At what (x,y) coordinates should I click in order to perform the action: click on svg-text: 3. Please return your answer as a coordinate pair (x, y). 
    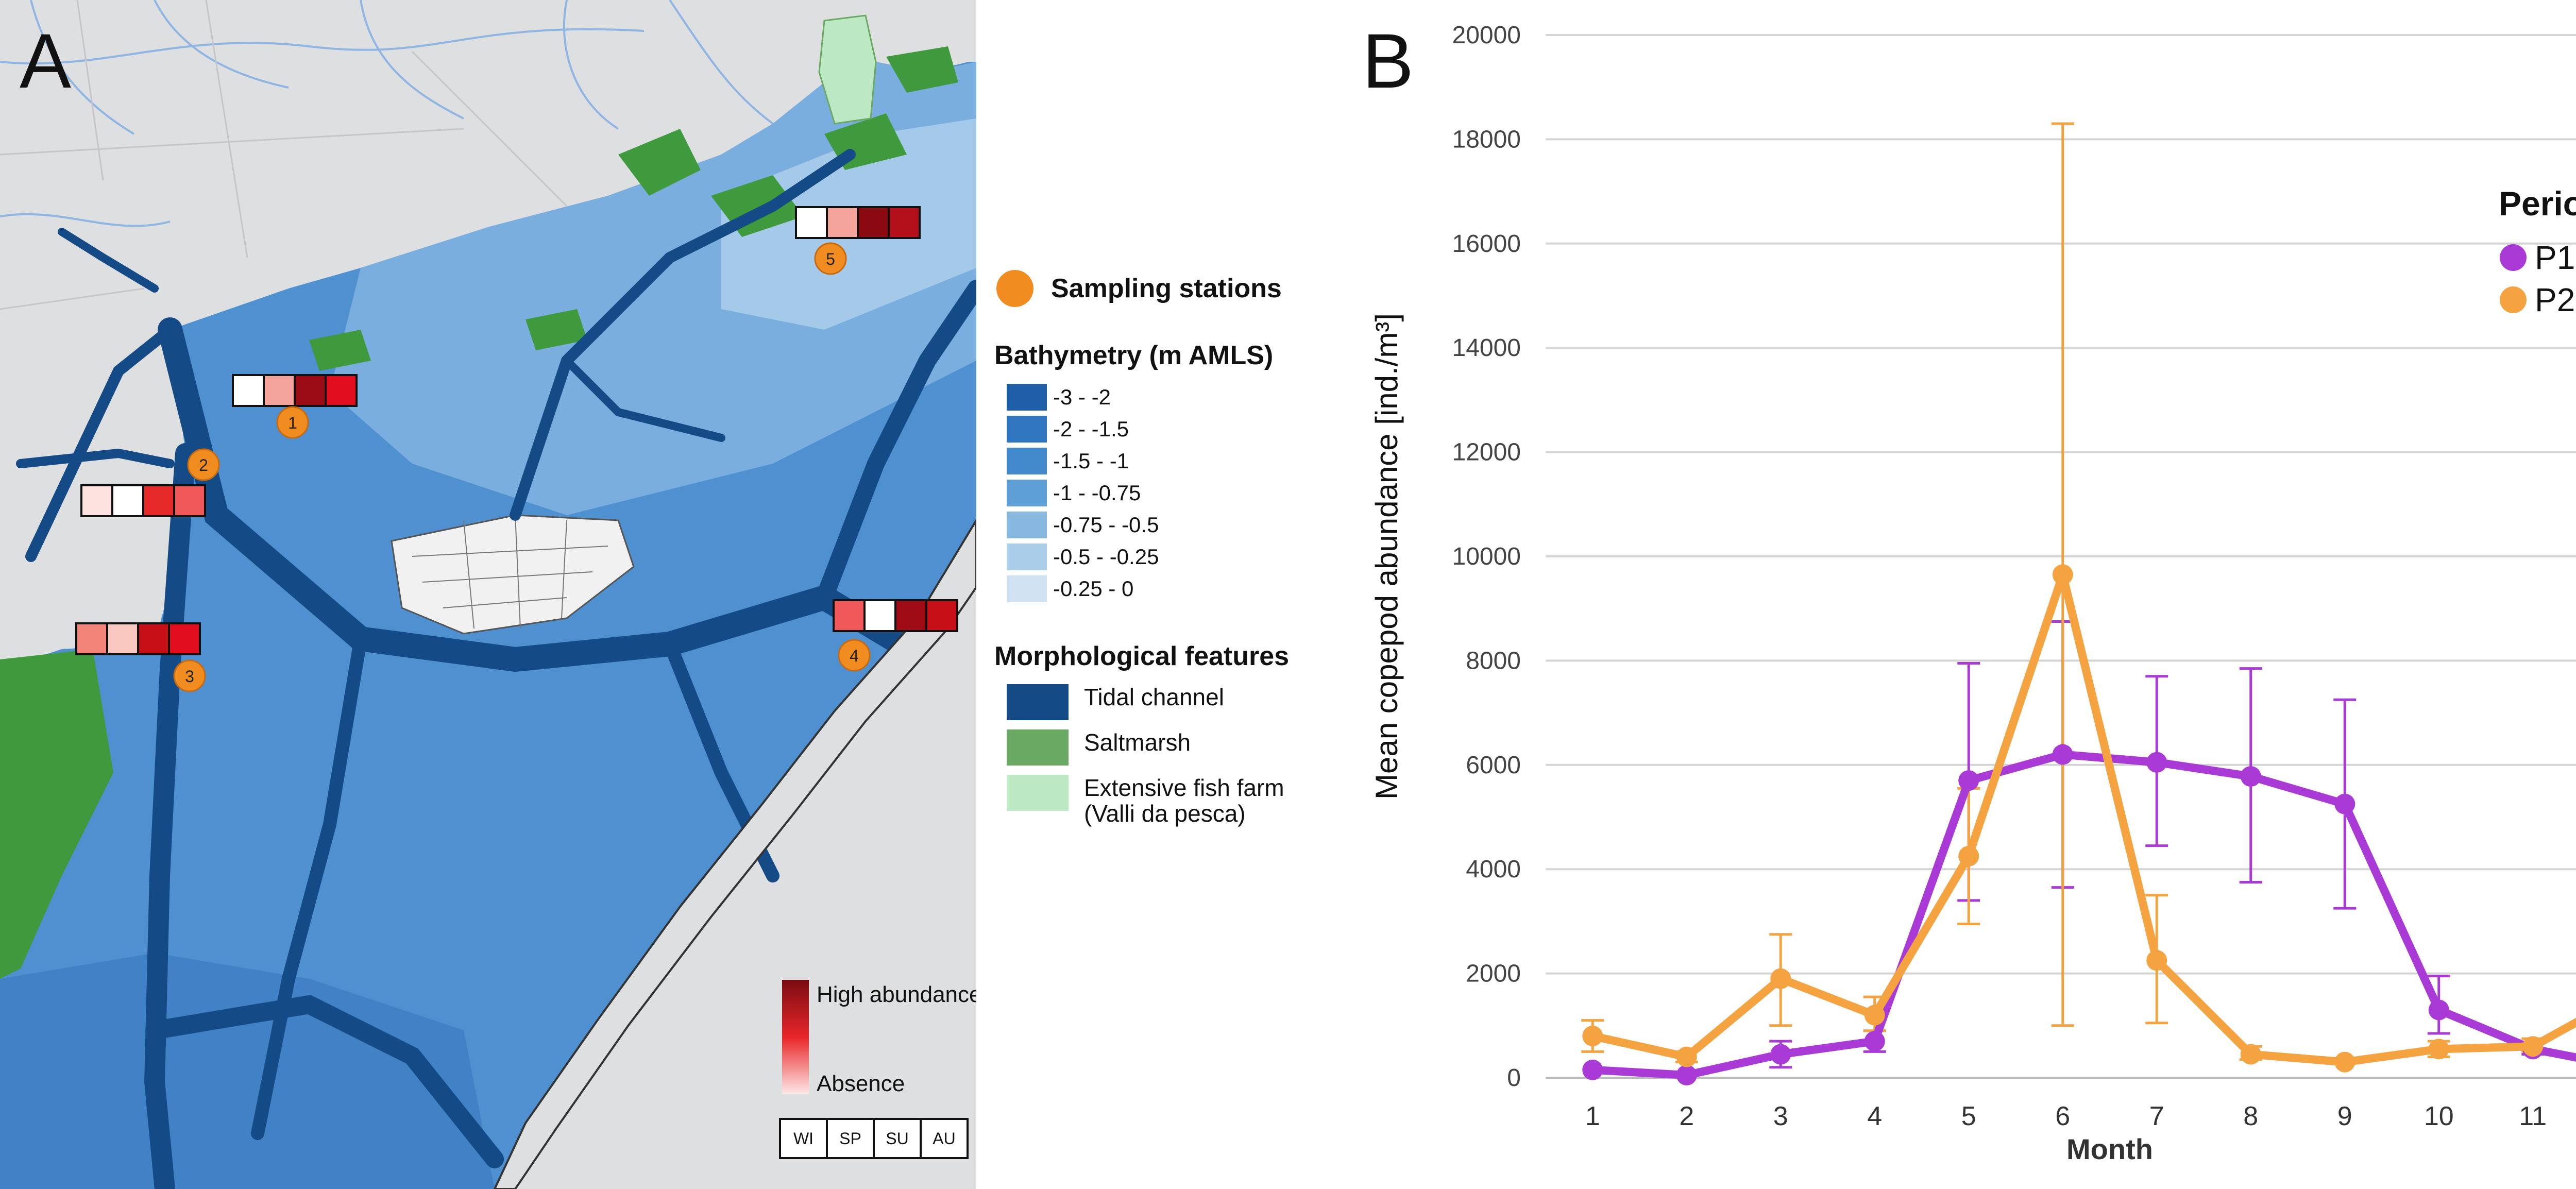
    Looking at the image, I should click on (189, 676).